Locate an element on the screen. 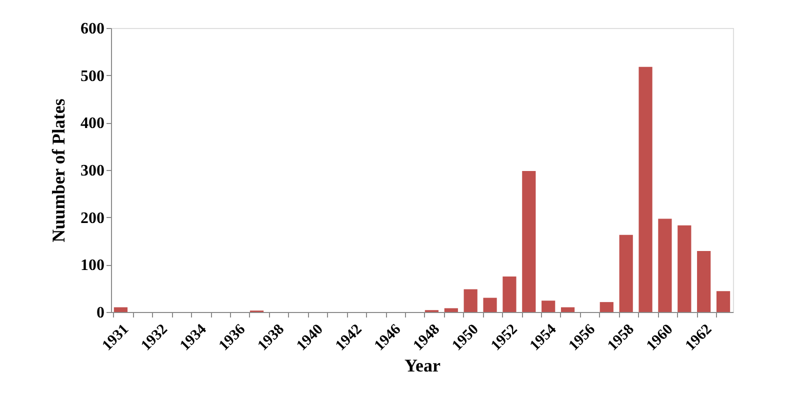  y-axis-title: Nuumber of Plates is located at coordinates (58, 170).